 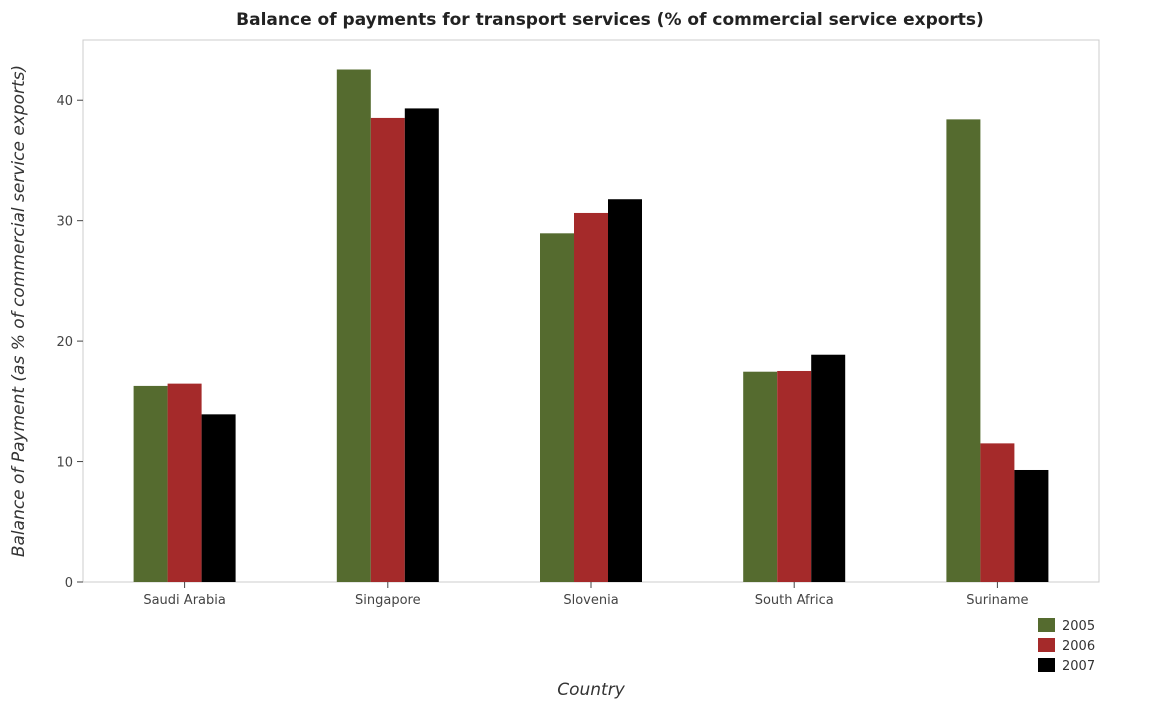 I want to click on legend-swatch-2006, so click(x=1046, y=645).